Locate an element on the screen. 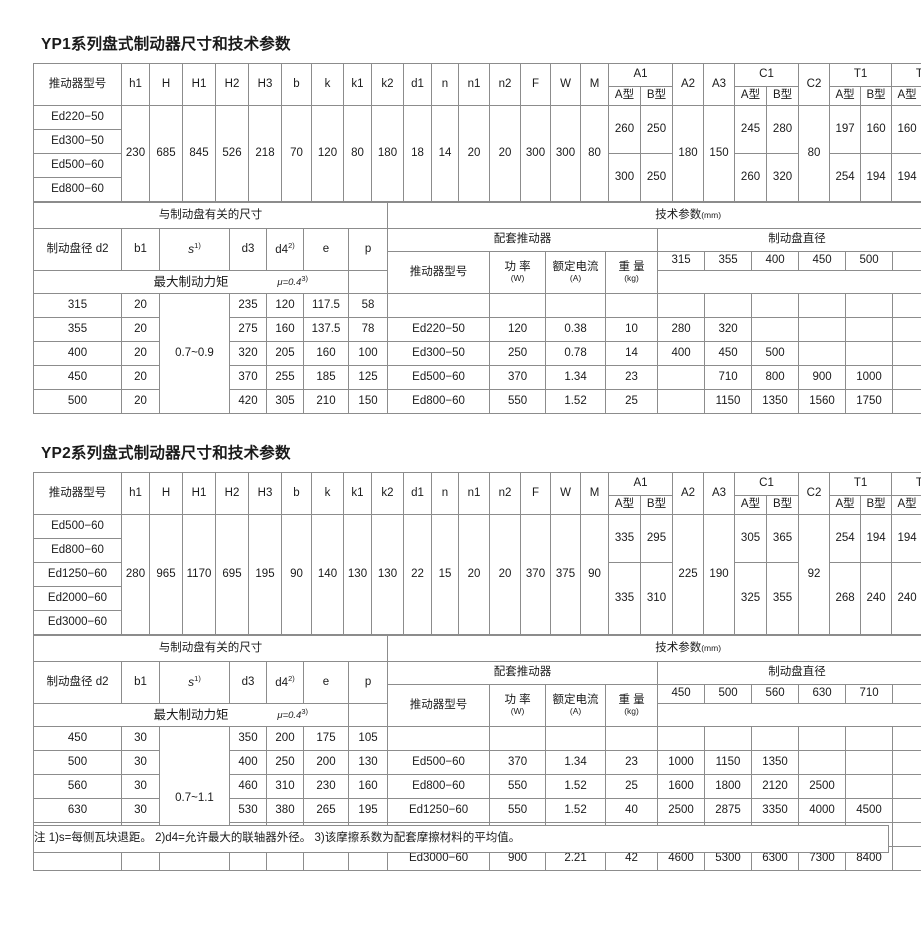 The height and width of the screenshot is (926, 921). cell-torque-3: 500 is located at coordinates (775, 353).